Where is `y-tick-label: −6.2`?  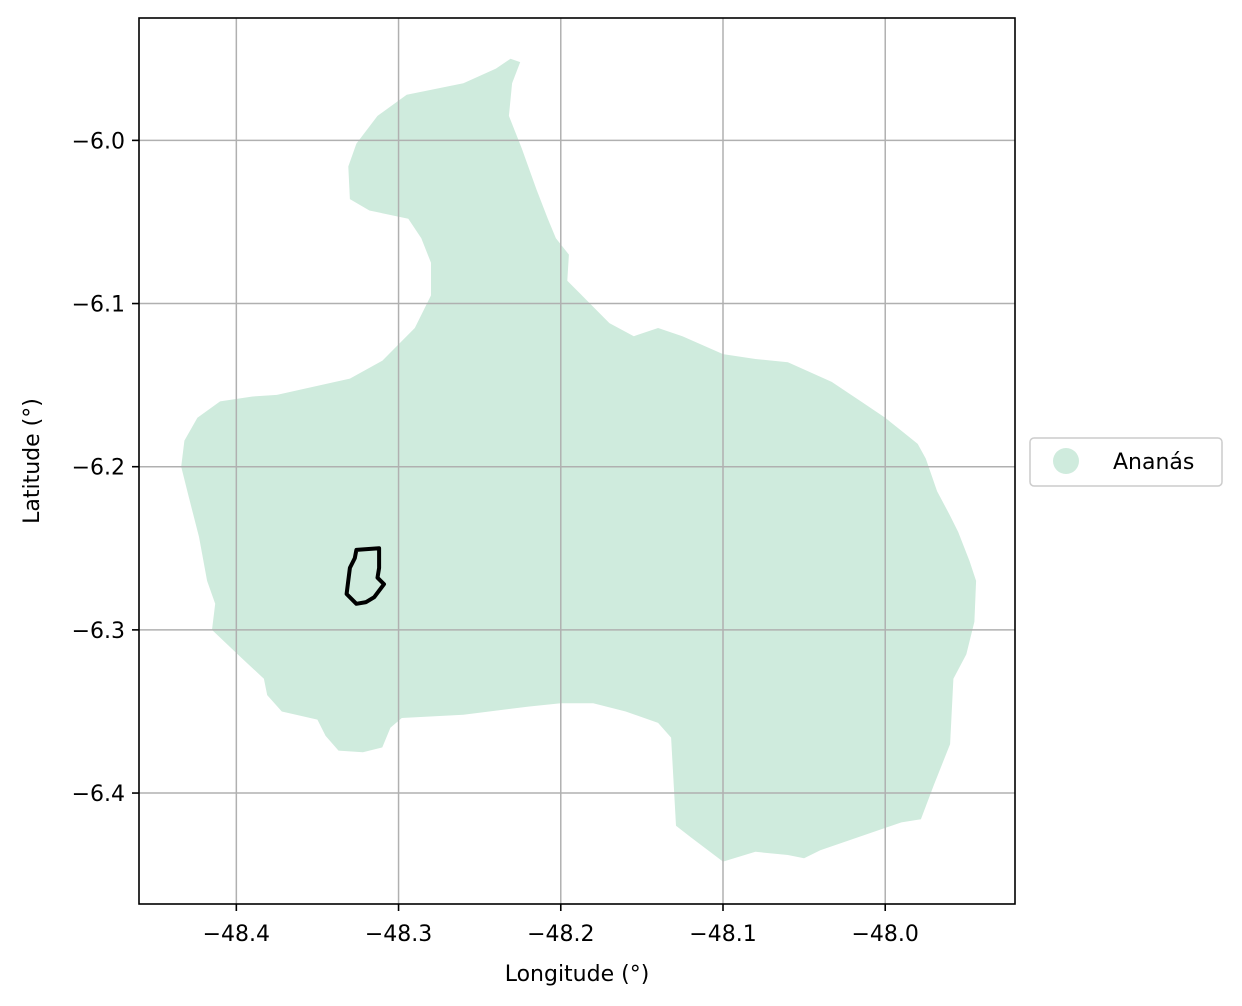
y-tick-label: −6.2 is located at coordinates (98, 468).